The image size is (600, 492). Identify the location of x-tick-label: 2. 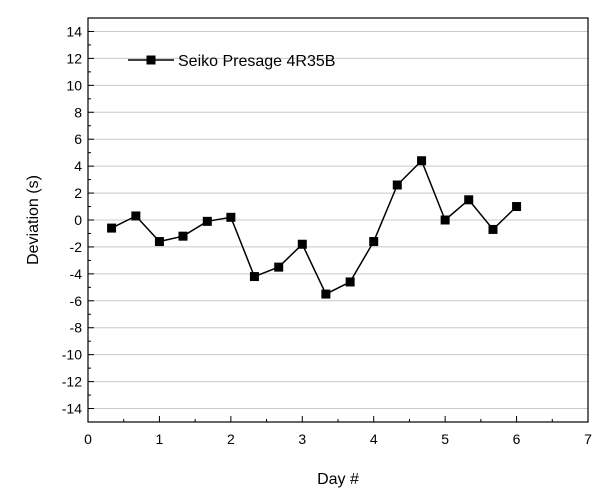
(231, 439).